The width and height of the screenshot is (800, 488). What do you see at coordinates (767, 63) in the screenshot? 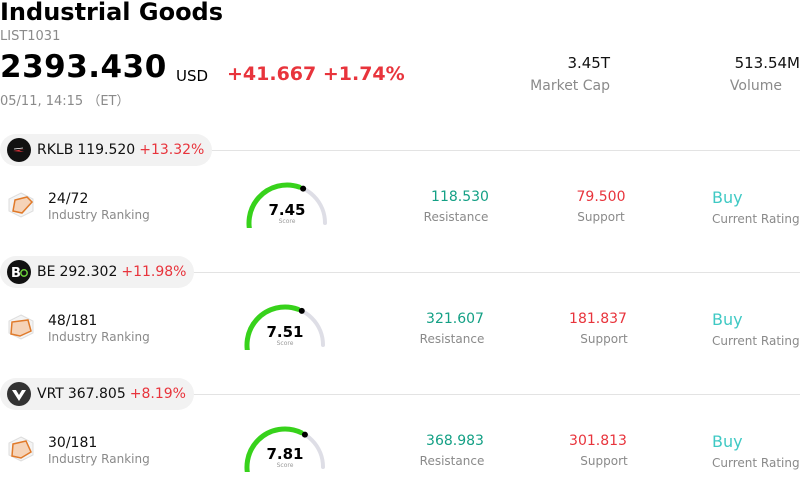
I see `volume-value: 513.54M` at bounding box center [767, 63].